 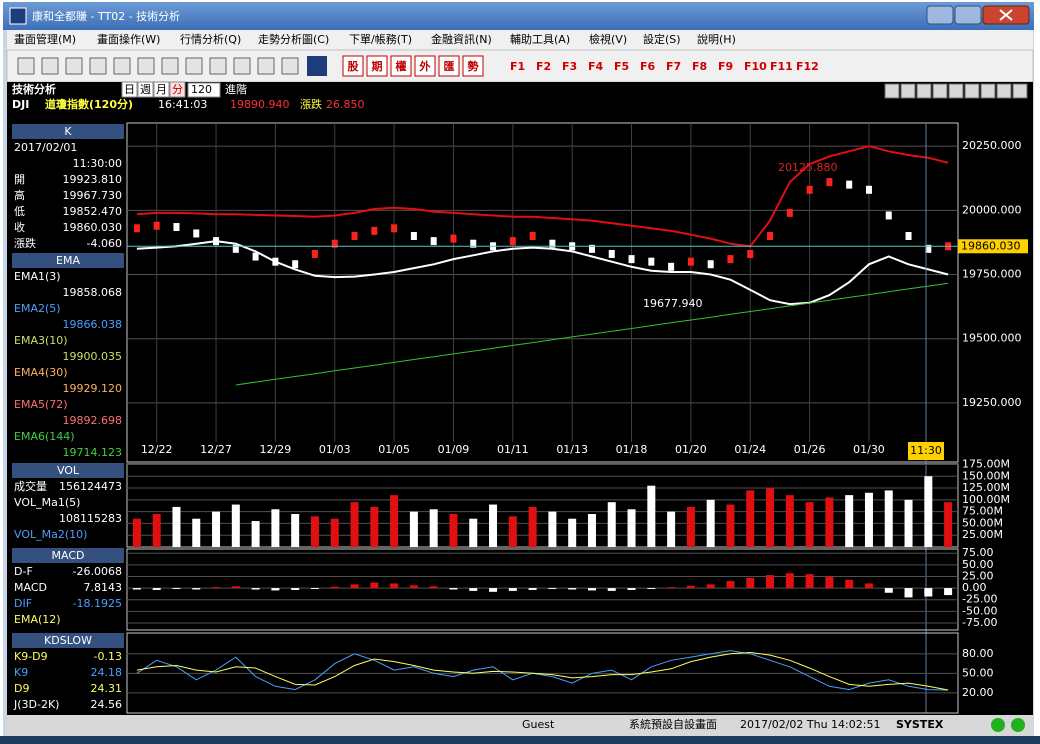 I want to click on section-header, so click(x=68, y=555).